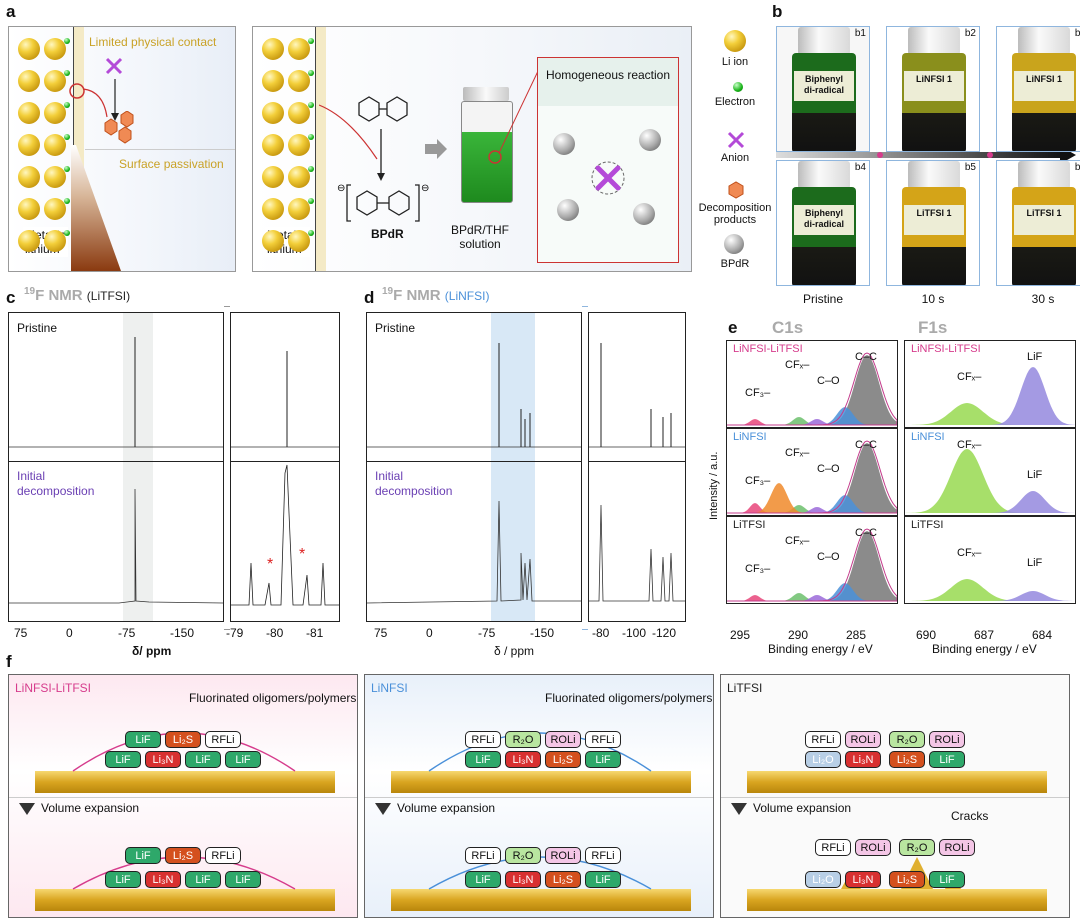 This screenshot has width=1080, height=922. What do you see at coordinates (11, 11) in the screenshot?
I see `panel-label-a: a` at bounding box center [11, 11].